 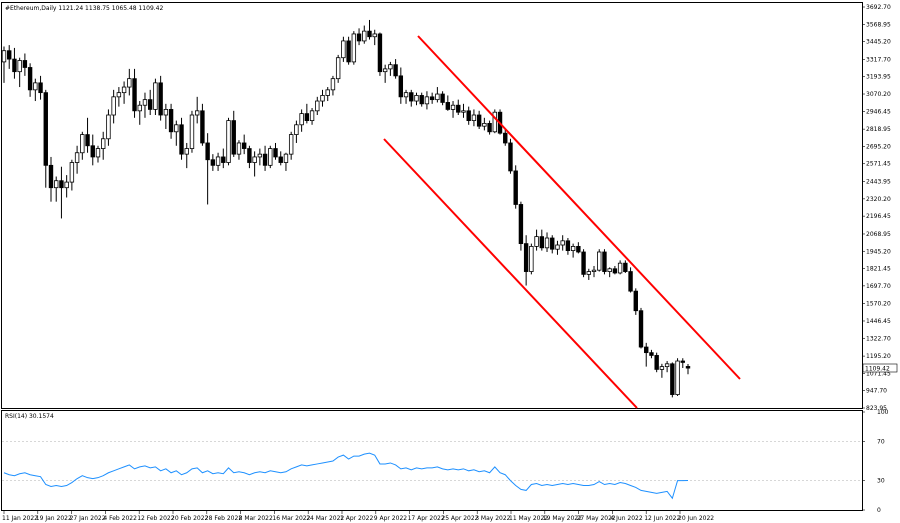 What do you see at coordinates (878, 199) in the screenshot?
I see `price-tick-label: 2320.20` at bounding box center [878, 199].